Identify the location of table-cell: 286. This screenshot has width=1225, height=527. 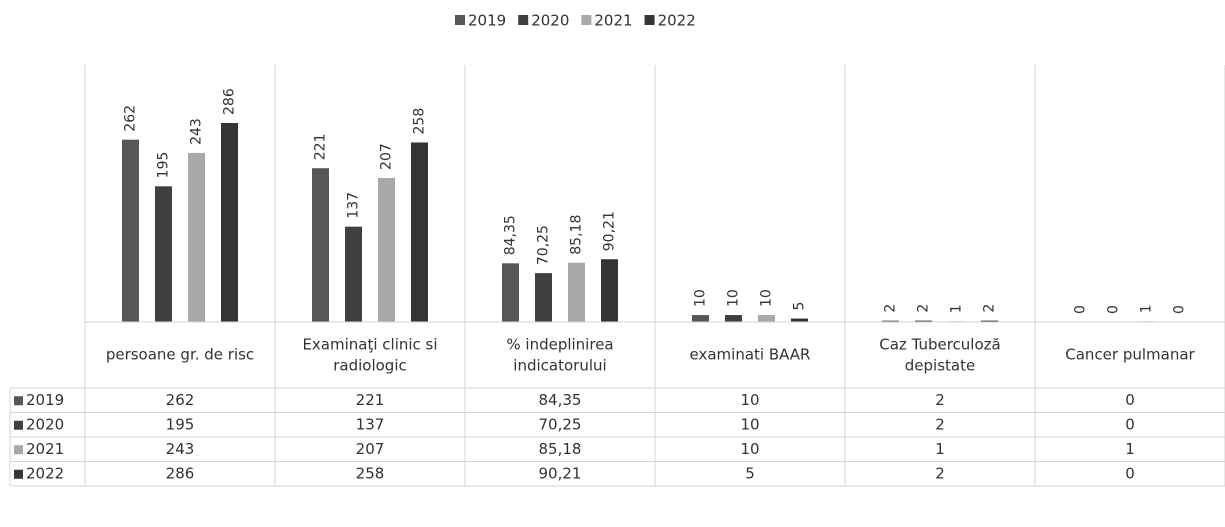
(180, 473).